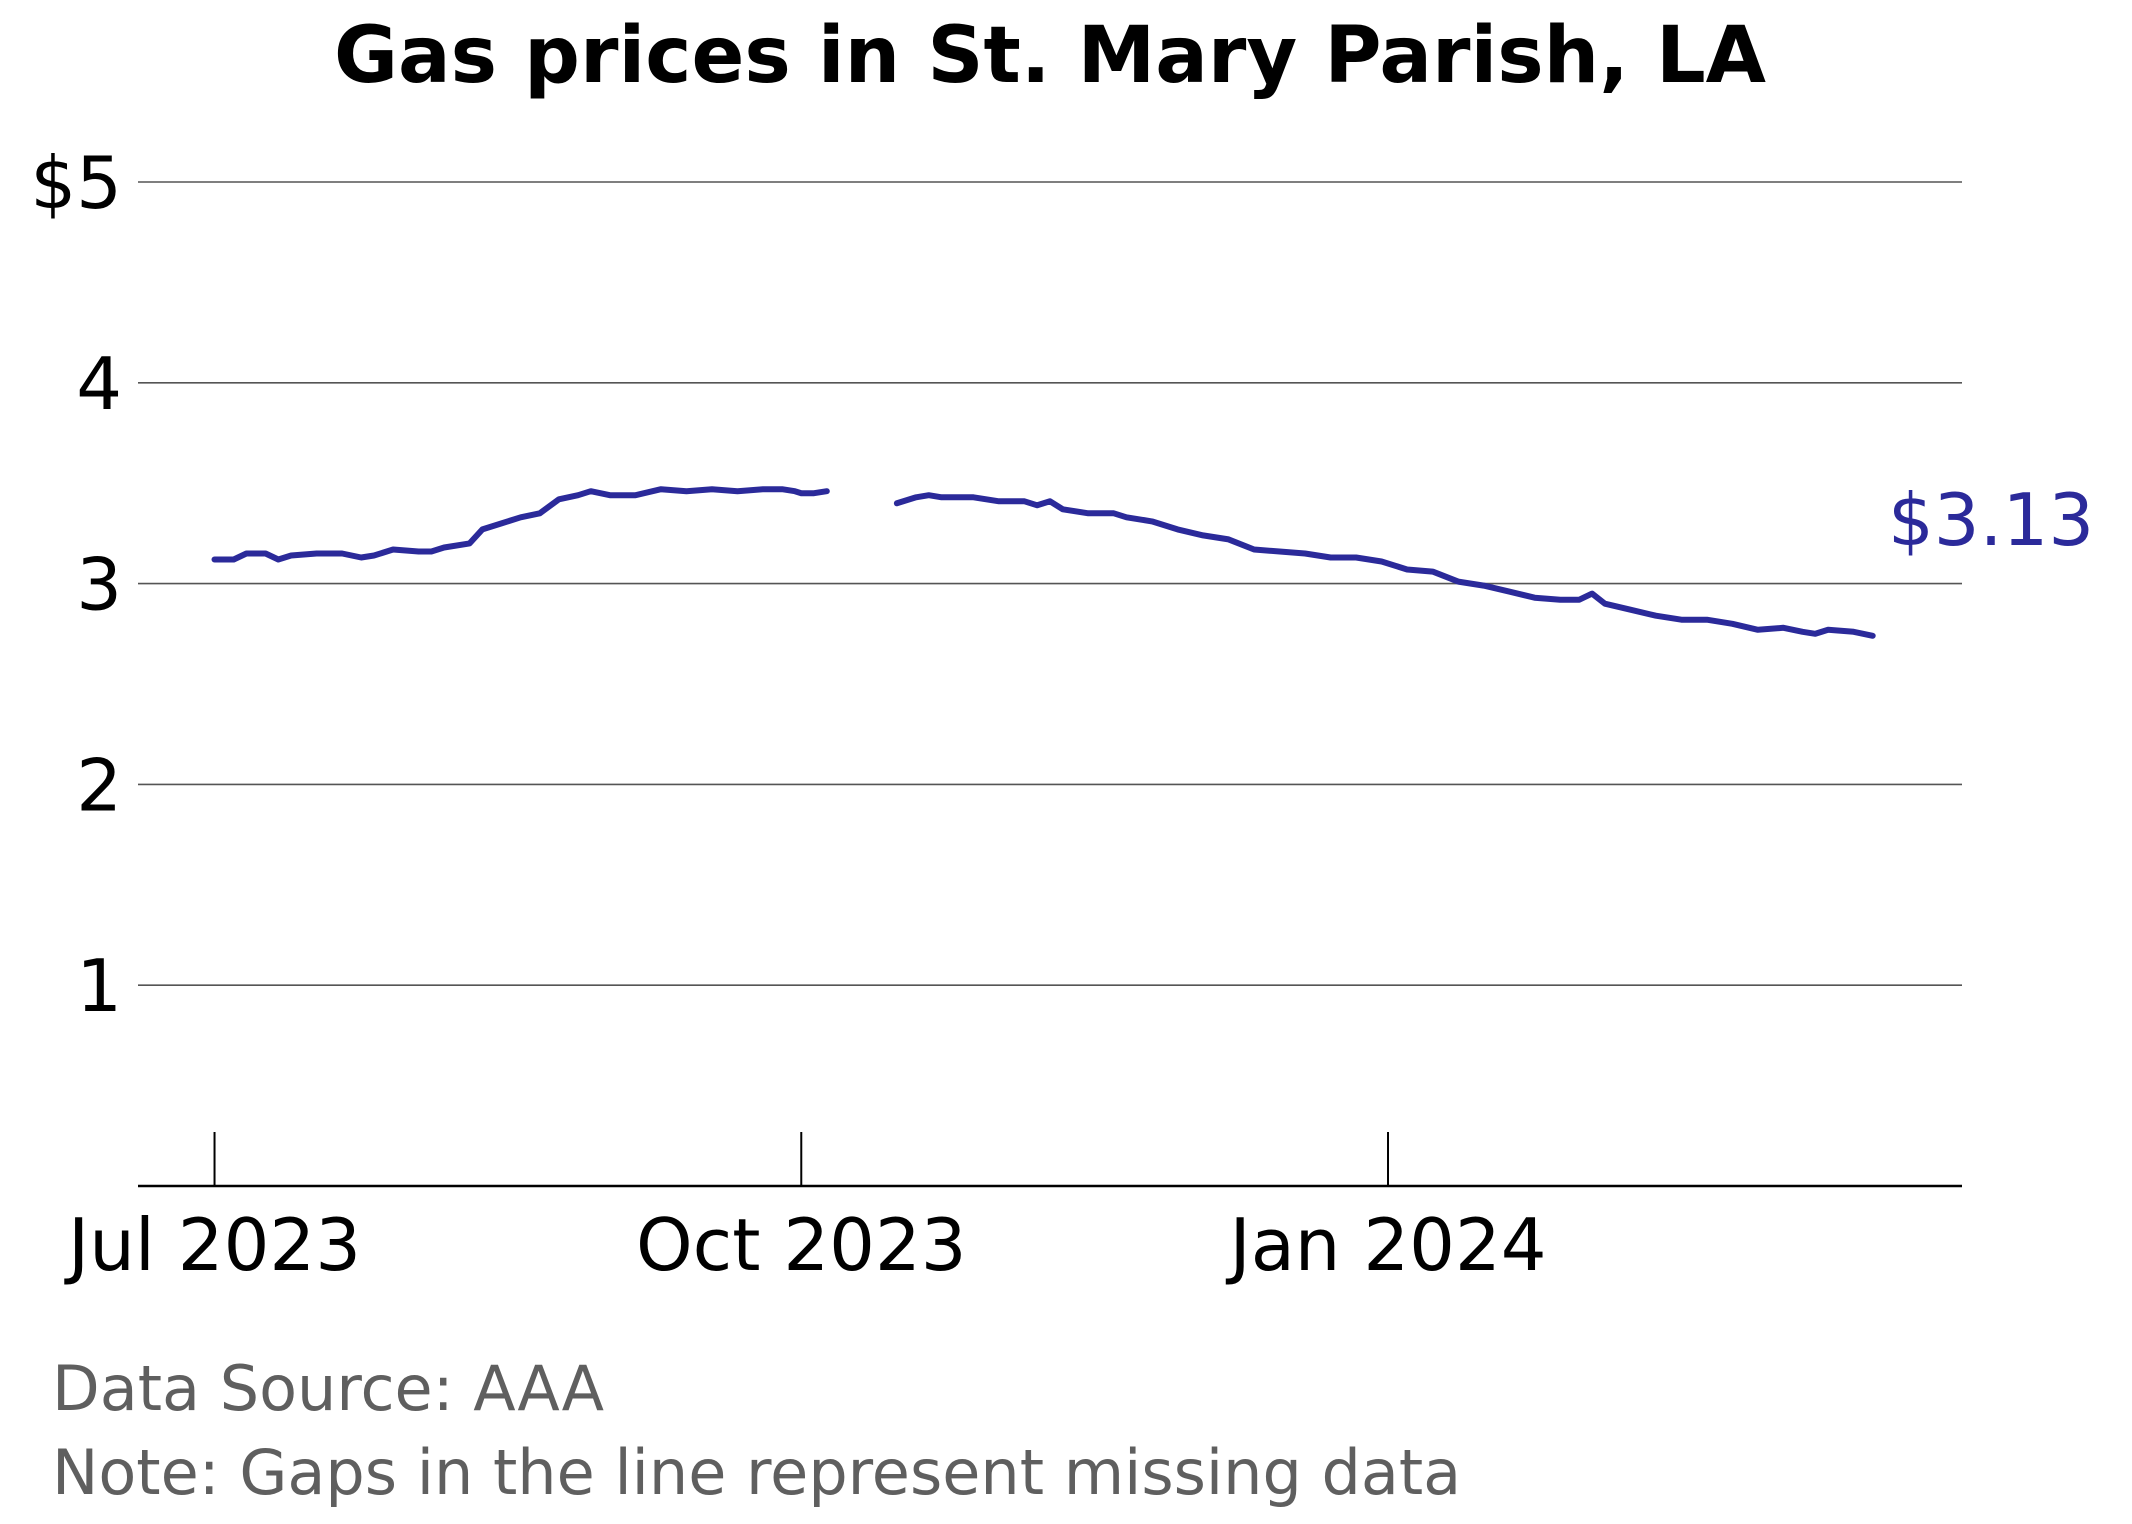 The image size is (2132, 1524). I want to click on x-axis: Jul 2023 Oct 2023 Jan 2024, so click(1013, 1209).